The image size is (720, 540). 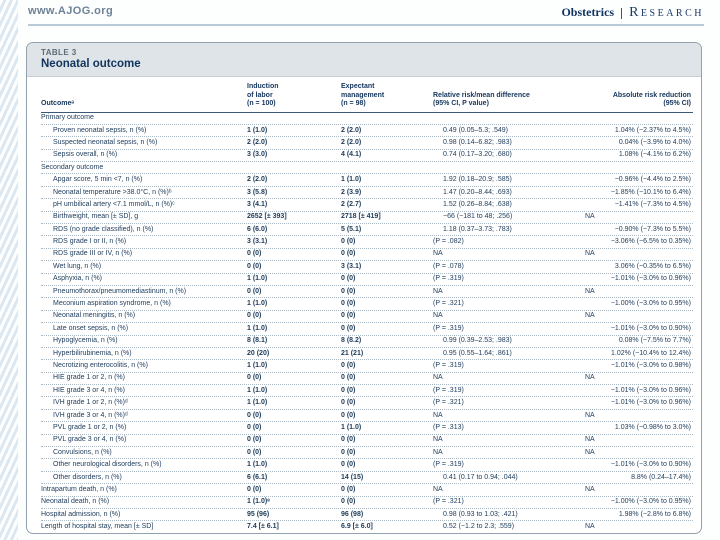 What do you see at coordinates (263, 95) in the screenshot?
I see `column-header-induction: Induction of labor (n = 100)` at bounding box center [263, 95].